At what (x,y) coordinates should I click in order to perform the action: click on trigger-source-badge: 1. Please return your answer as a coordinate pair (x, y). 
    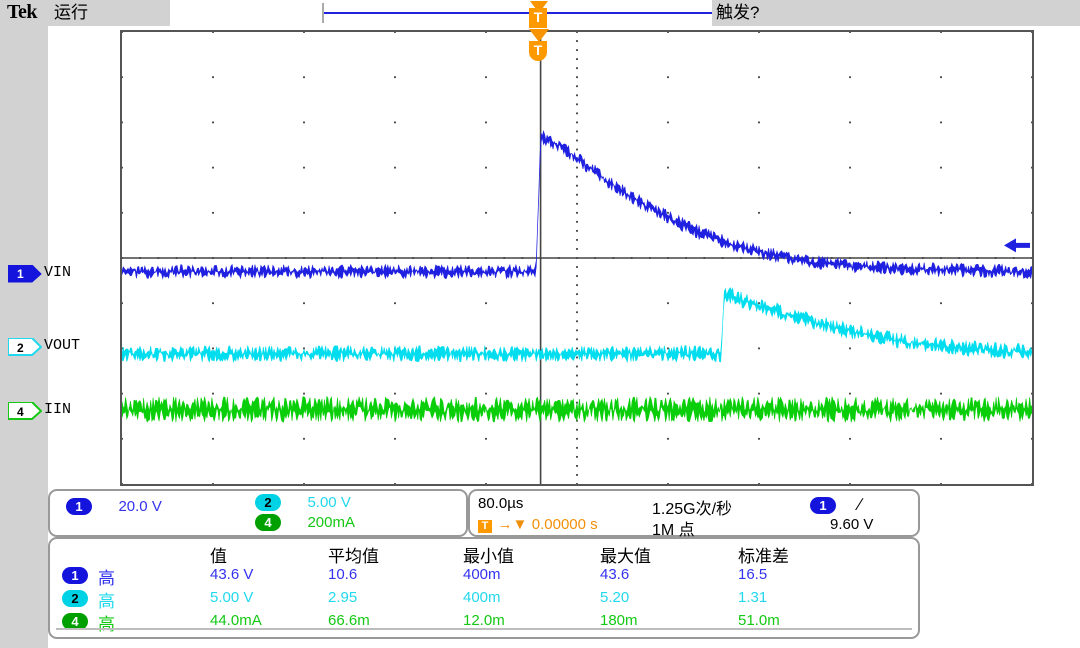
    Looking at the image, I should click on (823, 506).